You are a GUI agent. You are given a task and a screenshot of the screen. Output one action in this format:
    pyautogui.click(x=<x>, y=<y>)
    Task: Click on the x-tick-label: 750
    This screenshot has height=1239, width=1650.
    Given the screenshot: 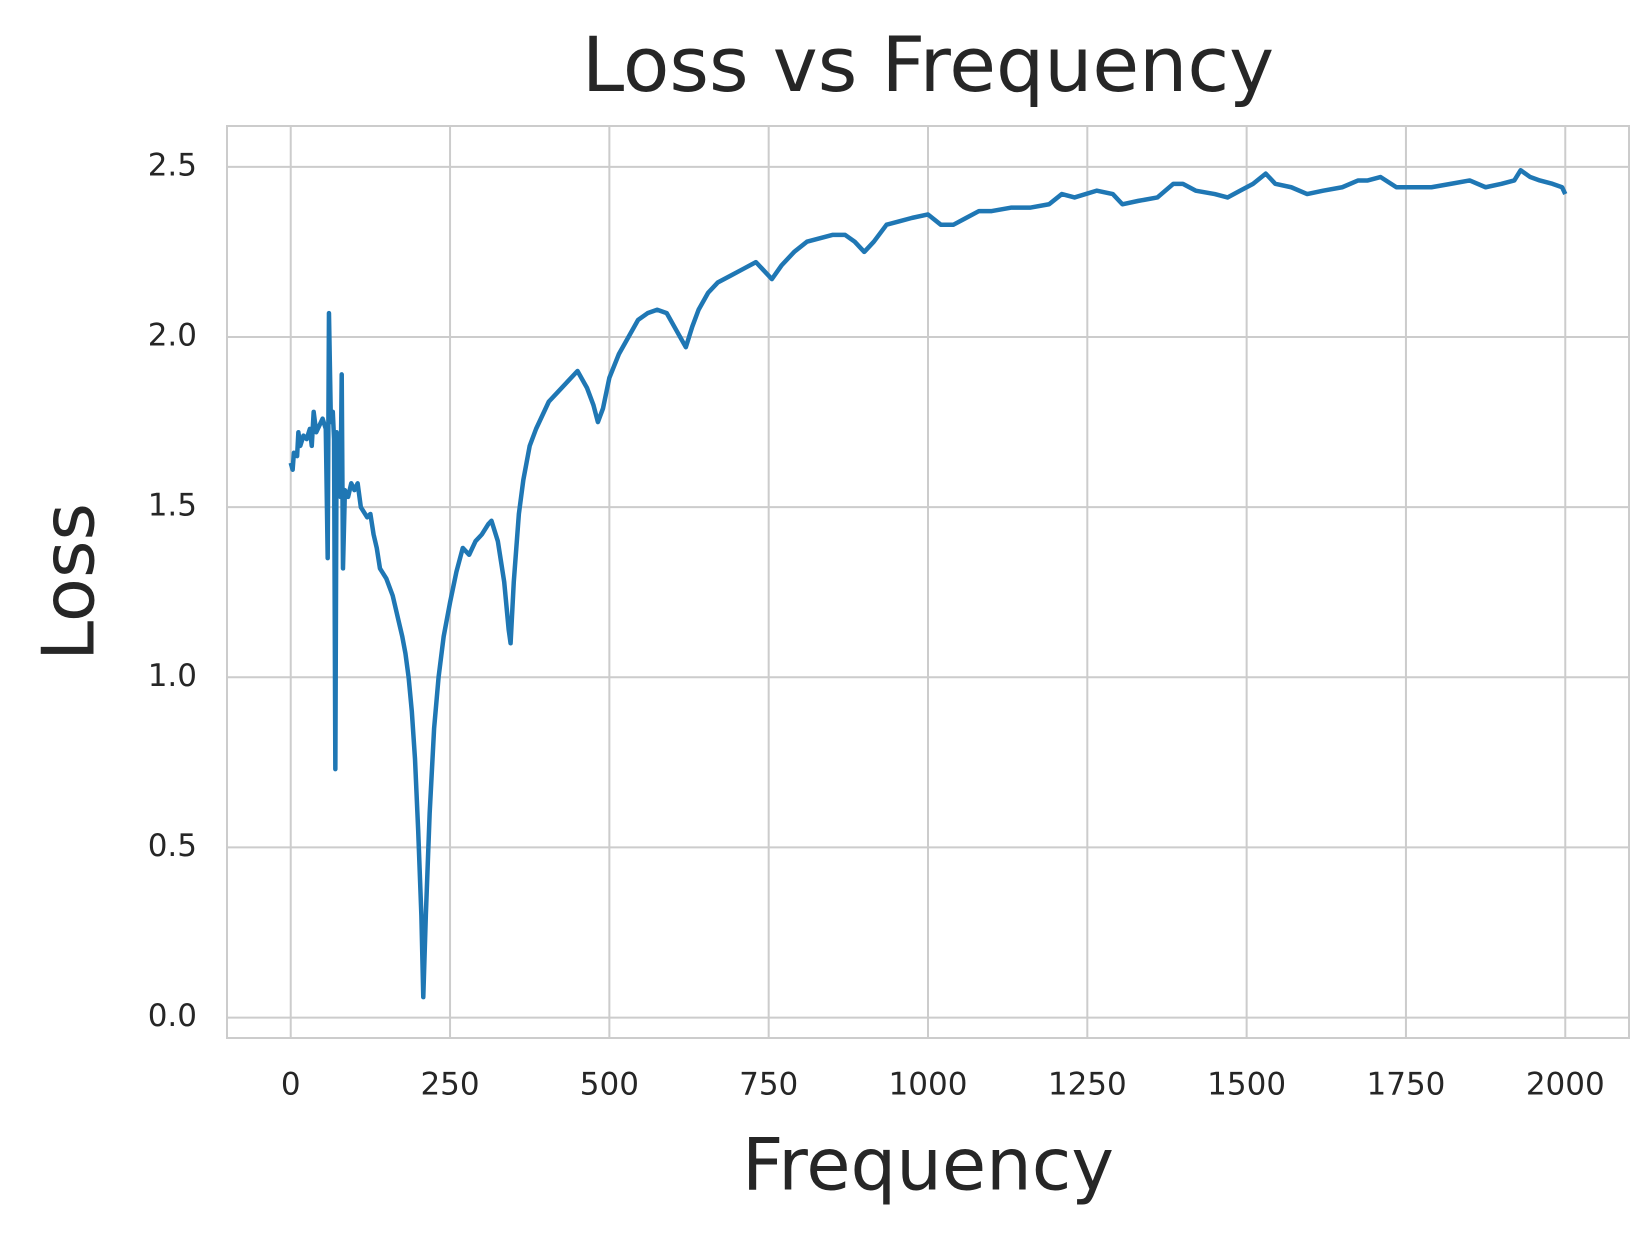 What is the action you would take?
    pyautogui.click(x=768, y=1085)
    